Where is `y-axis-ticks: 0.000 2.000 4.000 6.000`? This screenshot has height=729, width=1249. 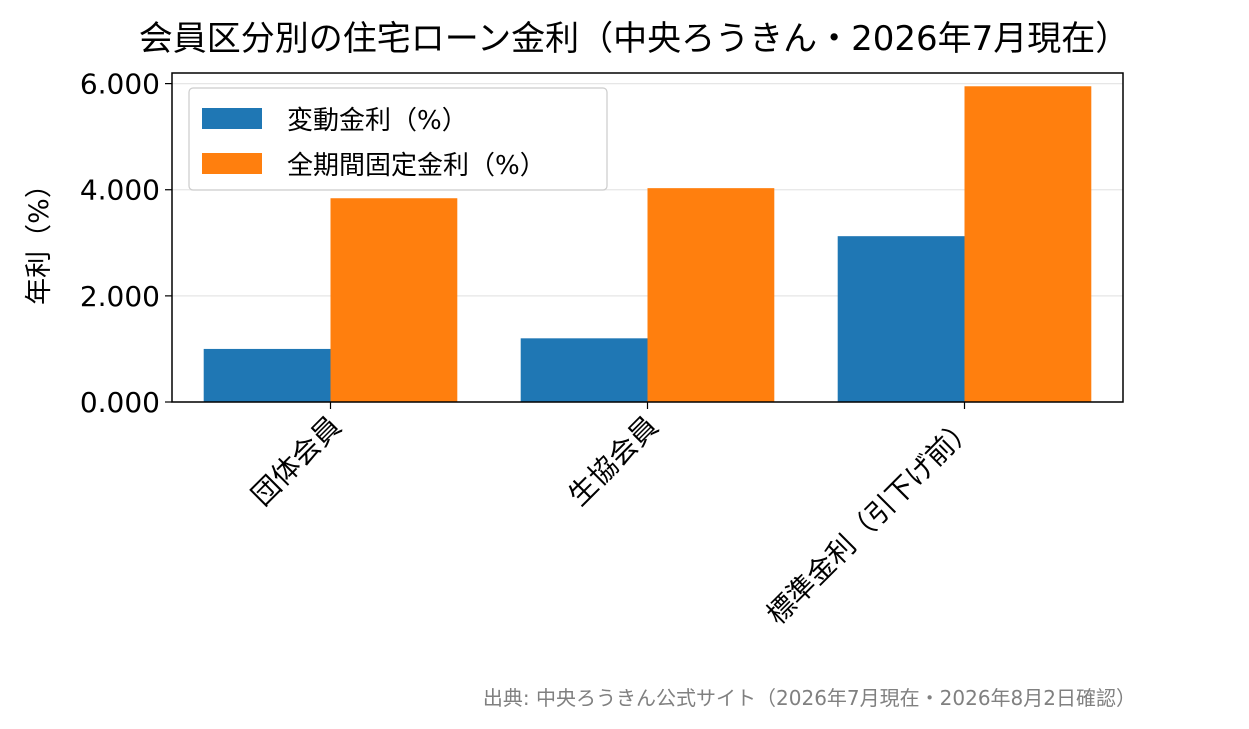 y-axis-ticks: 0.000 2.000 4.000 6.000 is located at coordinates (126, 243).